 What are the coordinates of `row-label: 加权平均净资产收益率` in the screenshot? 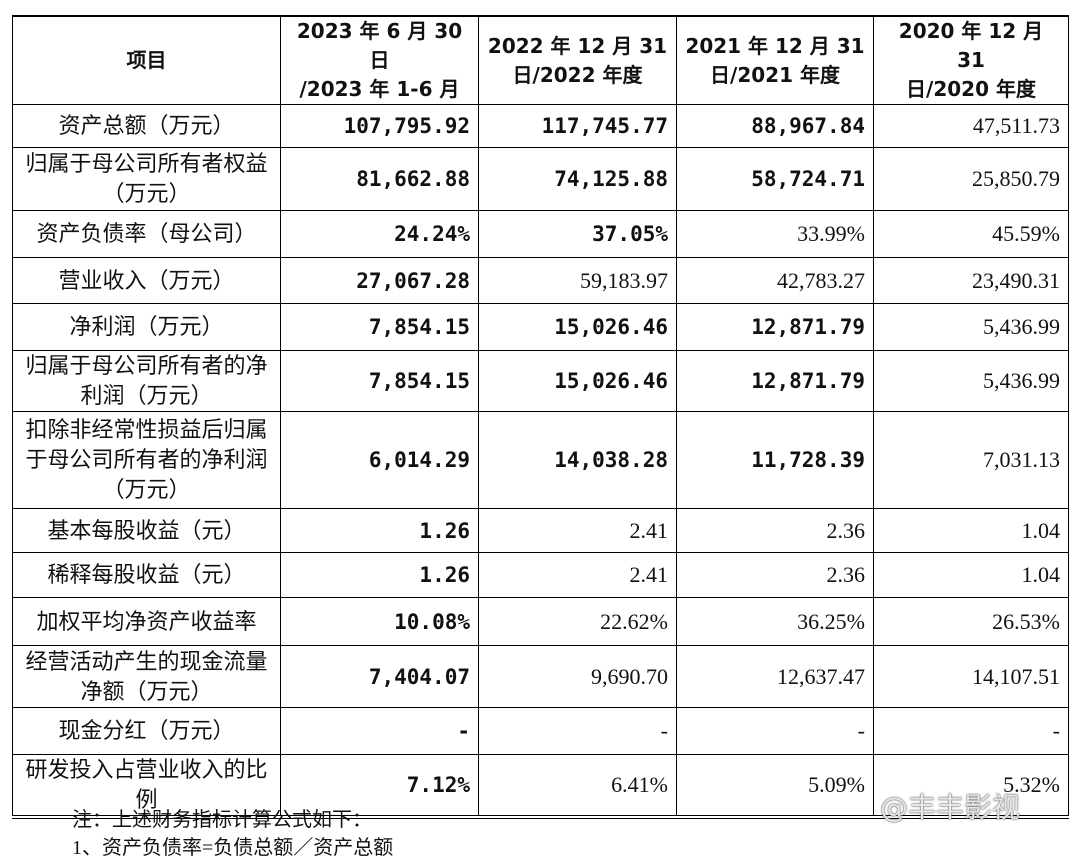 It's located at (146, 621).